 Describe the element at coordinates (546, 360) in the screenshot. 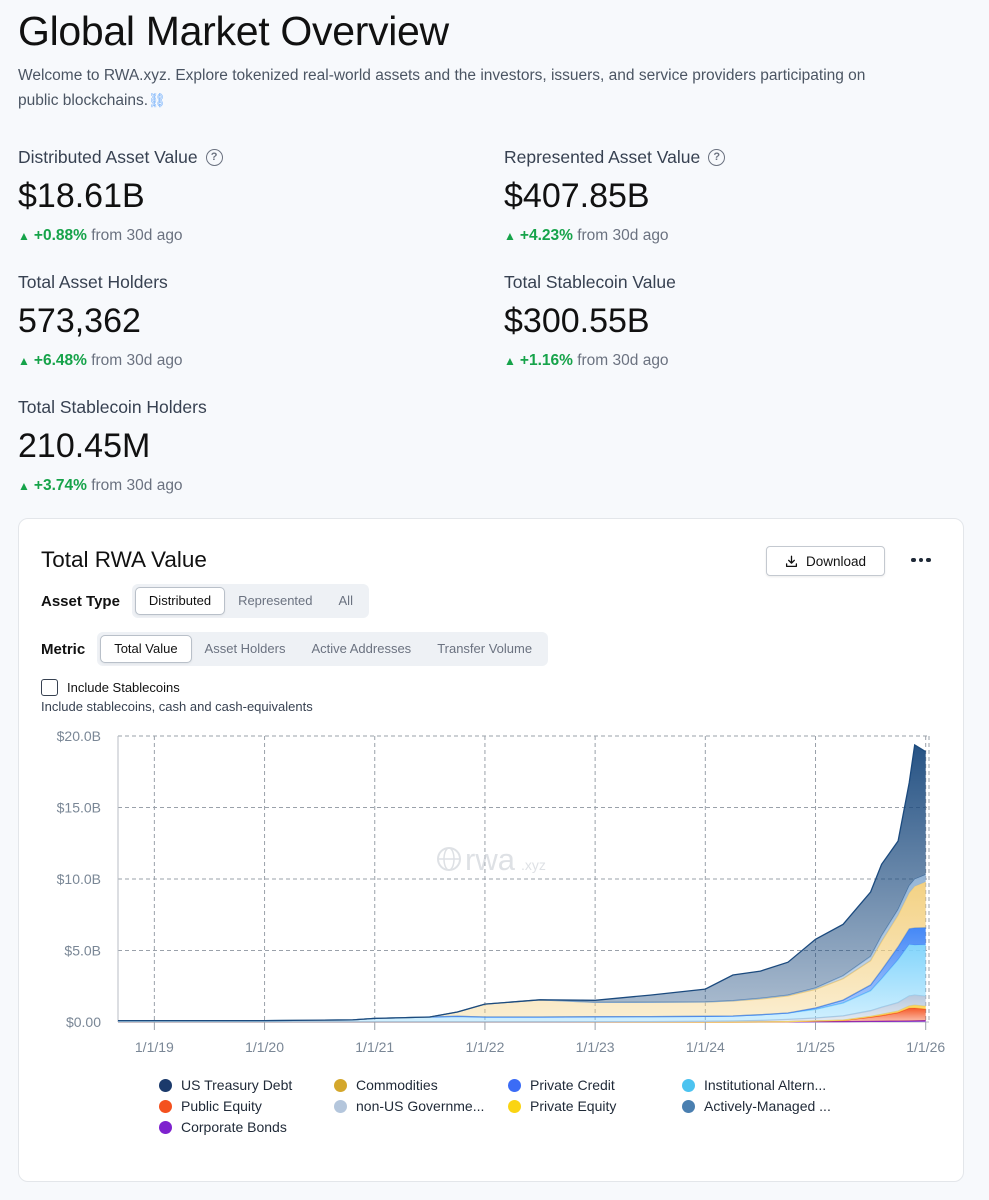

I see `stat-change-percent: +1.16%` at that location.